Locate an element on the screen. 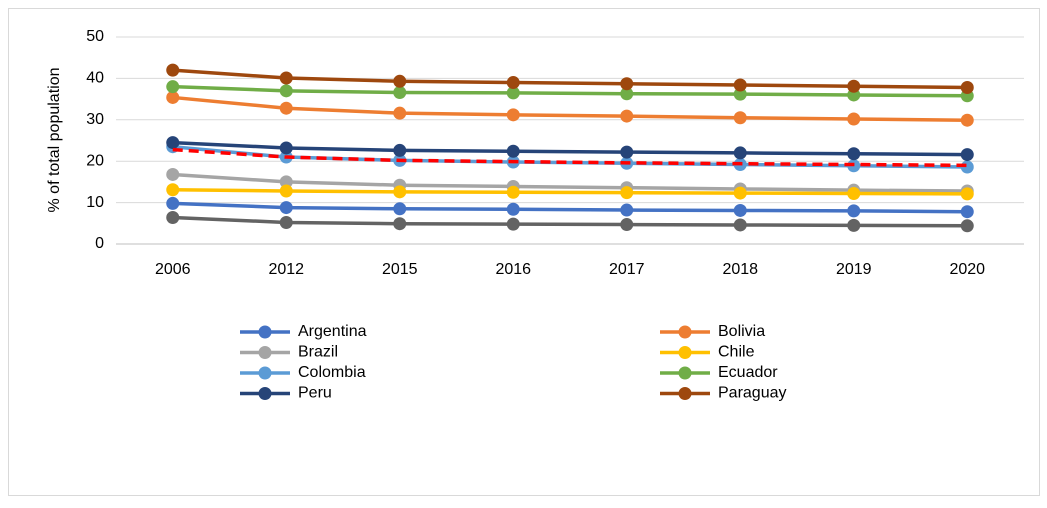  x-tick-label: 2012 is located at coordinates (286, 269).